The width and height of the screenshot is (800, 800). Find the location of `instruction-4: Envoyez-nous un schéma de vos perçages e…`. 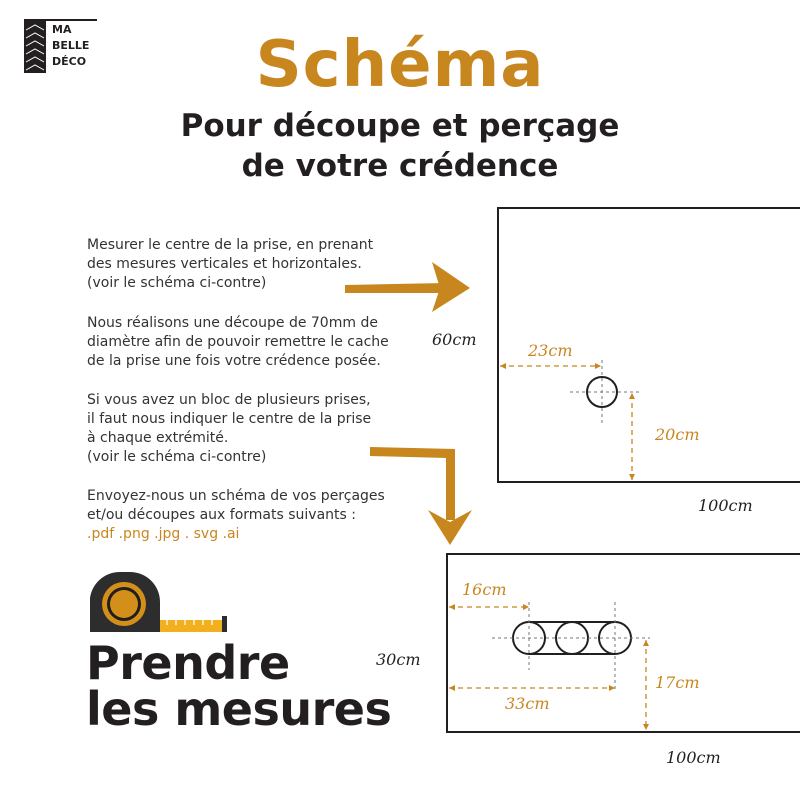

instruction-4: Envoyez-nous un schéma de vos perçages e… is located at coordinates (236, 505).